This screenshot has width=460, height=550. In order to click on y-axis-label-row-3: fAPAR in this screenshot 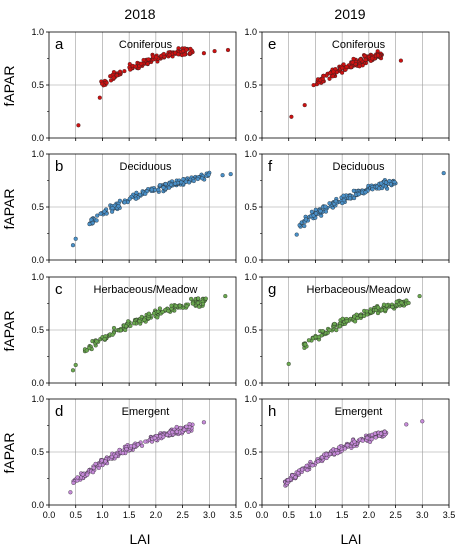, I will do `click(9, 331)`.